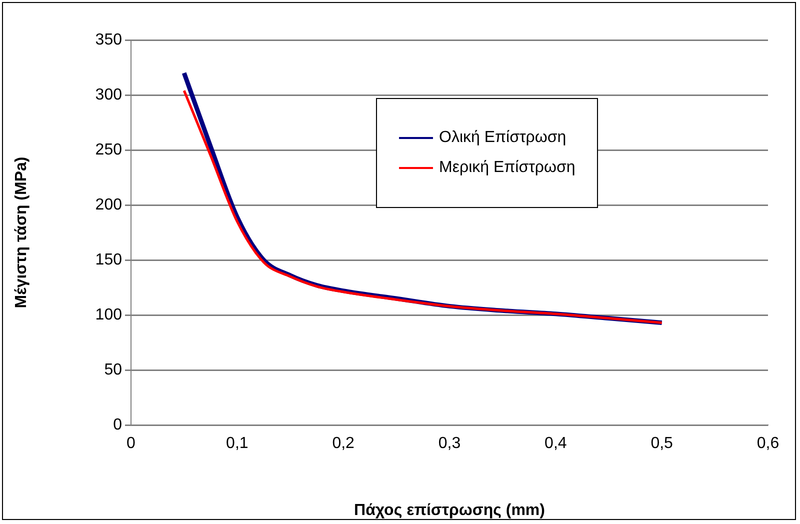 Image resolution: width=800 pixels, height=524 pixels. What do you see at coordinates (449, 510) in the screenshot?
I see `x-axis-title: Πάχος επίστρωσης (mm)` at bounding box center [449, 510].